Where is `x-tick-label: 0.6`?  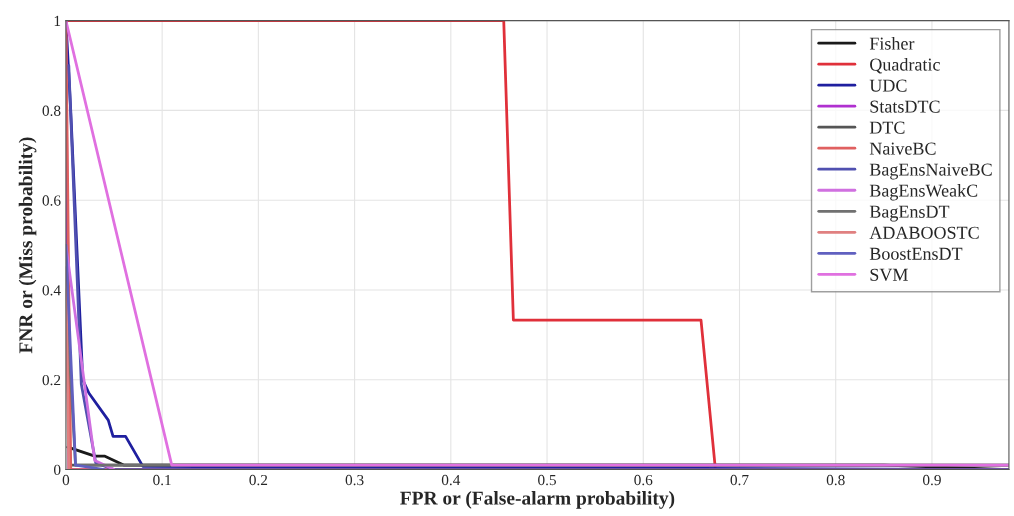
x-tick-label: 0.6 is located at coordinates (643, 480).